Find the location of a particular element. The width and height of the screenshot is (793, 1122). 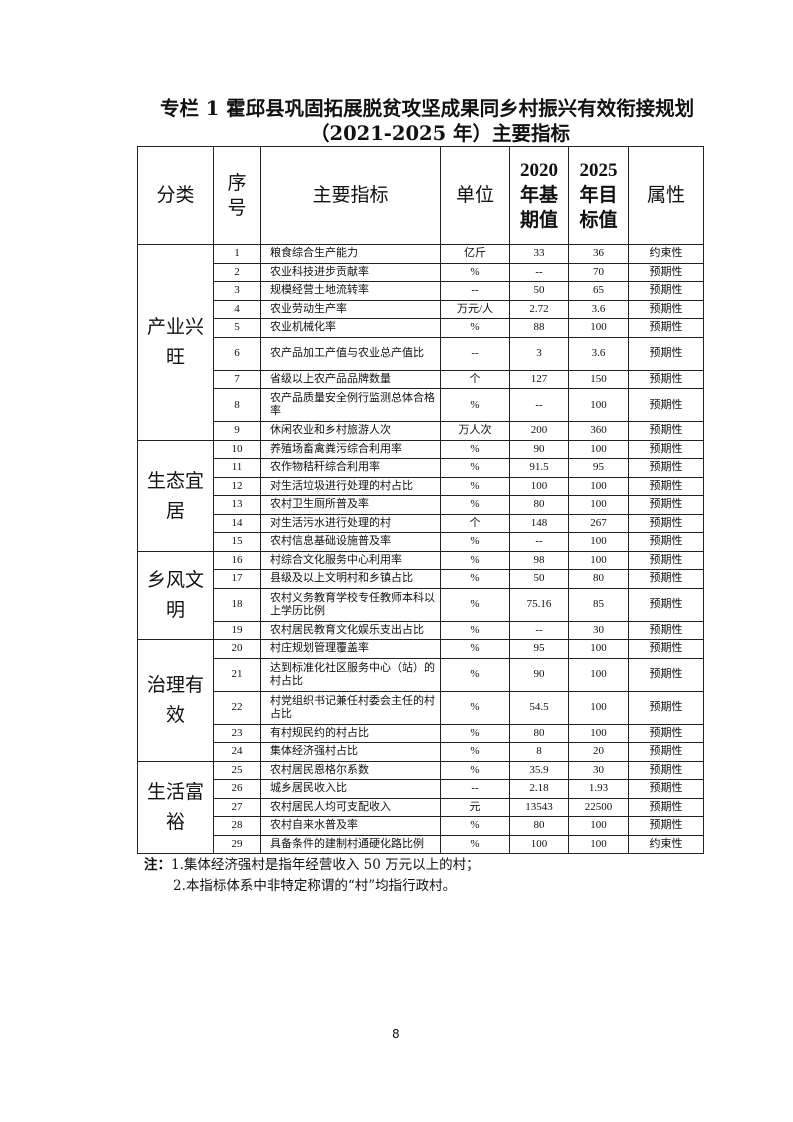

target-value-cell: 30 is located at coordinates (598, 630).